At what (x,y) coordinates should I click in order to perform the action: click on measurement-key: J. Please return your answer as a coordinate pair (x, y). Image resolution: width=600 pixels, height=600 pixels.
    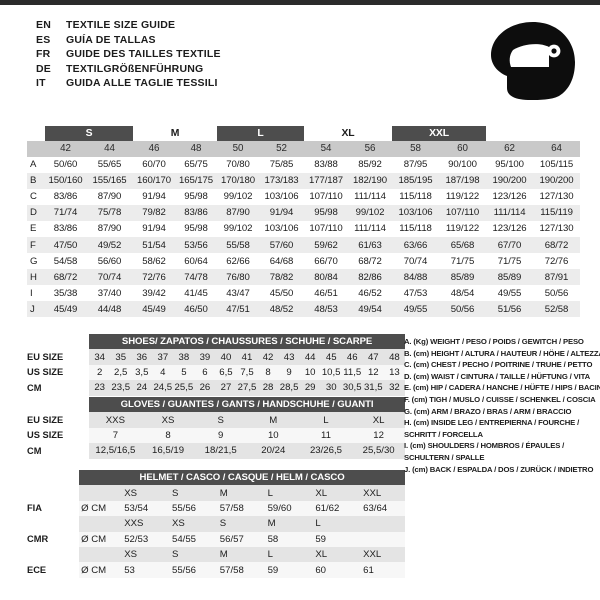
    Looking at the image, I should click on (32, 309).